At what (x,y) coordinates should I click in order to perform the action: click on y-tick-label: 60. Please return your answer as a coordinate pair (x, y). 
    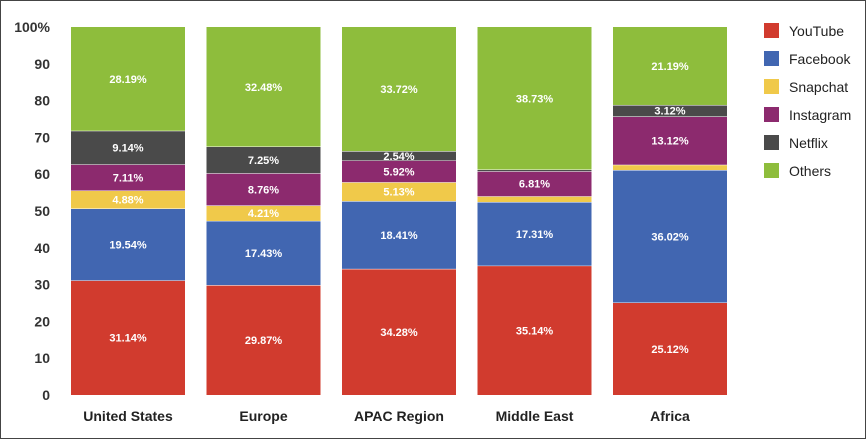
    Looking at the image, I should click on (42, 174).